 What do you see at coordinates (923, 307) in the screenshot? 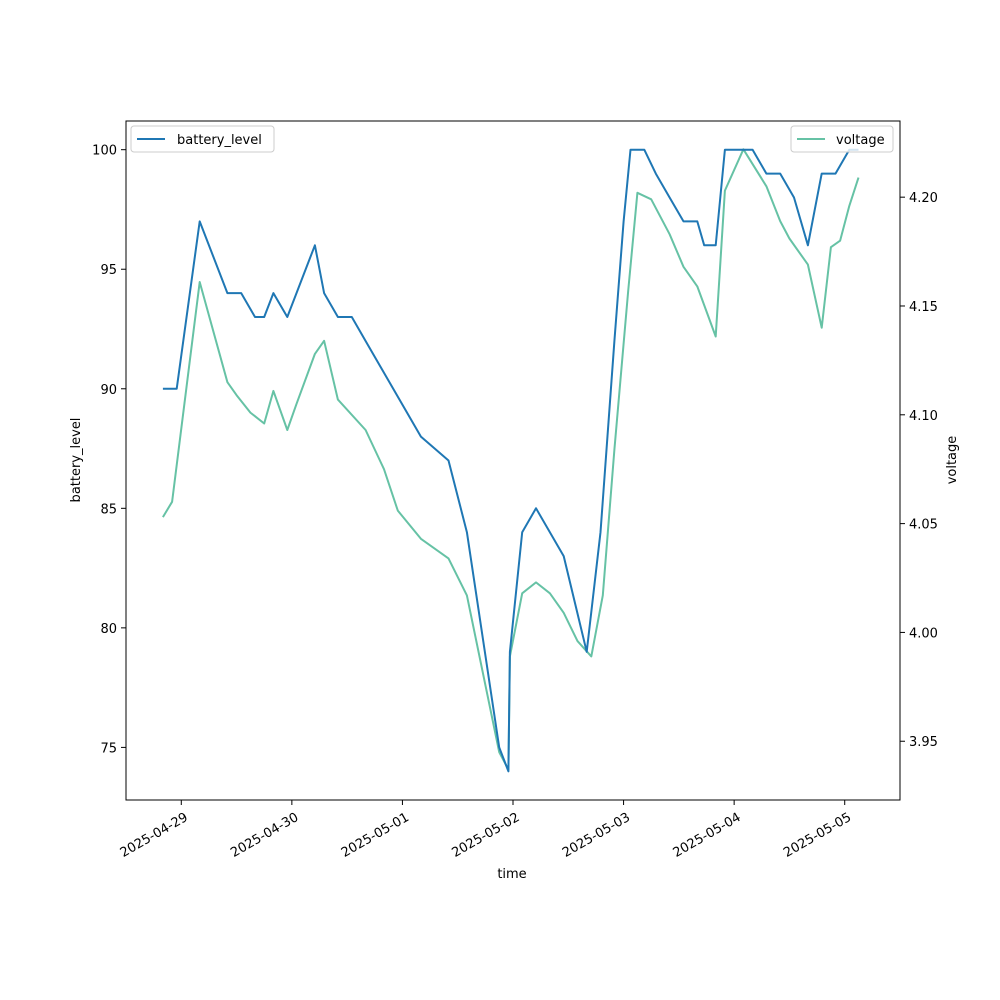
I see `y-right-tick-label: 4.15` at bounding box center [923, 307].